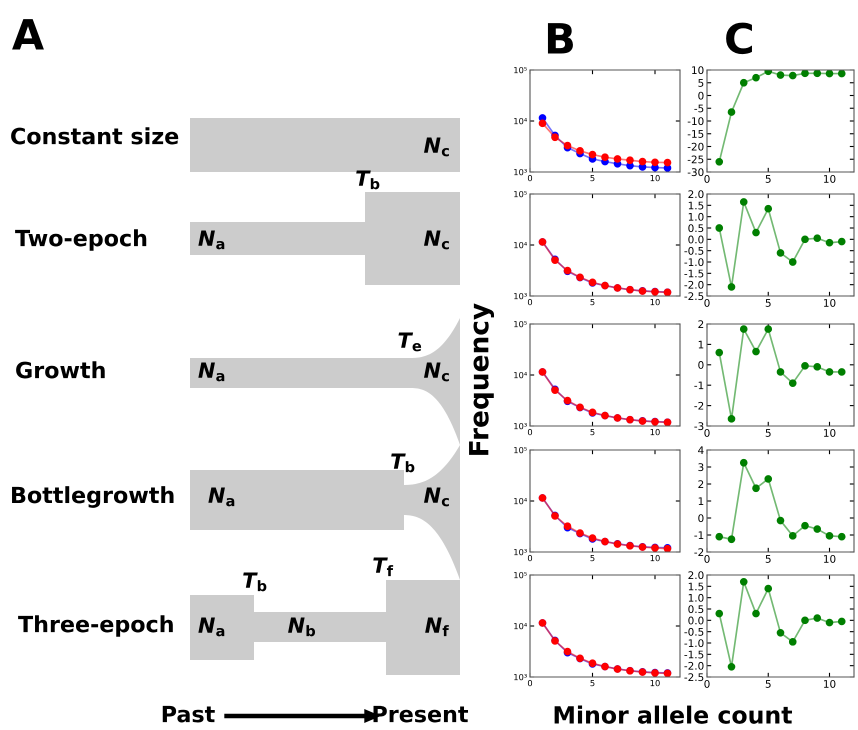  Describe the element at coordinates (696, 121) in the screenshot. I see `y-tick-label: -10` at that location.